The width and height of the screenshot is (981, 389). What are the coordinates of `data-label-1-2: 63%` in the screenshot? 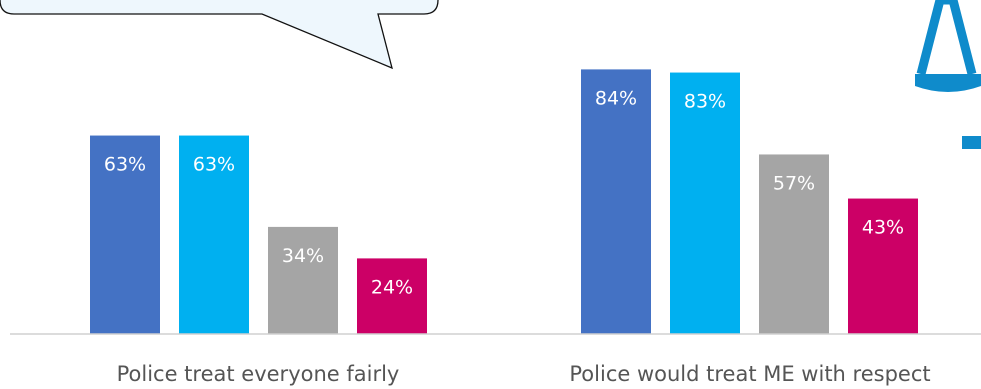 It's located at (214, 165).